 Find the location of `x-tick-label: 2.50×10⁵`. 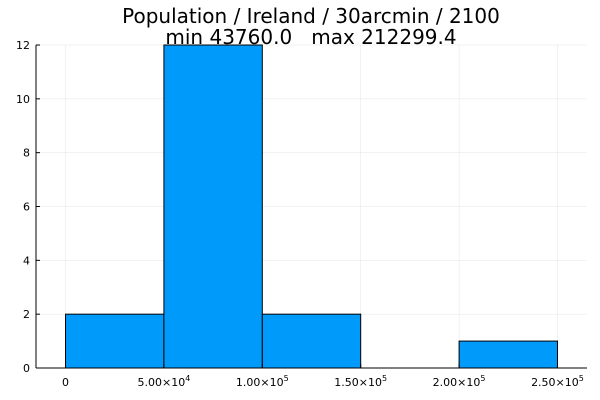

x-tick-label: 2.50×10⁵ is located at coordinates (557, 381).